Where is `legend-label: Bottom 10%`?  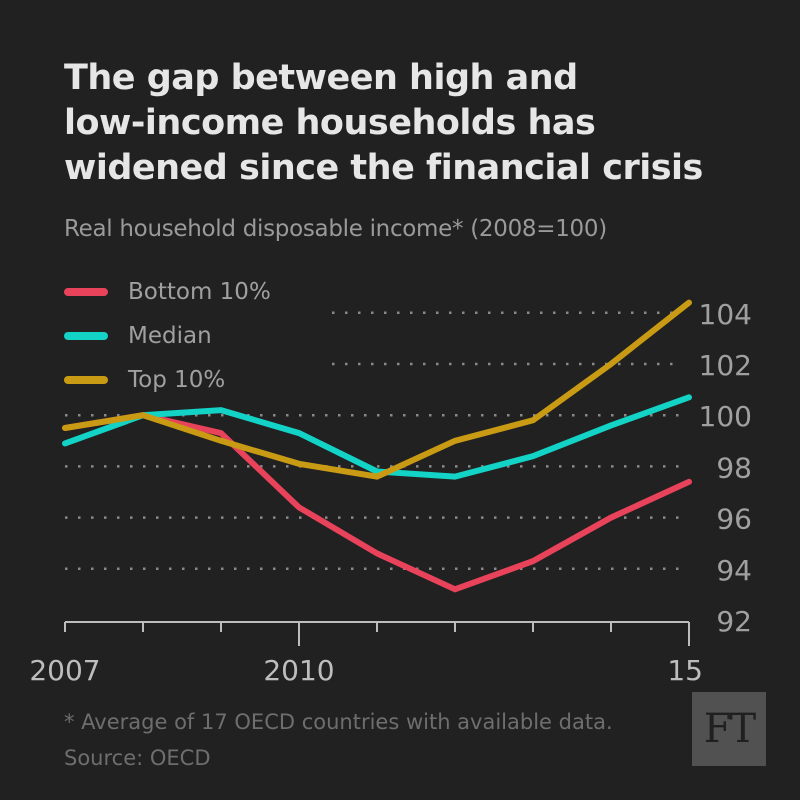 legend-label: Bottom 10% is located at coordinates (199, 292).